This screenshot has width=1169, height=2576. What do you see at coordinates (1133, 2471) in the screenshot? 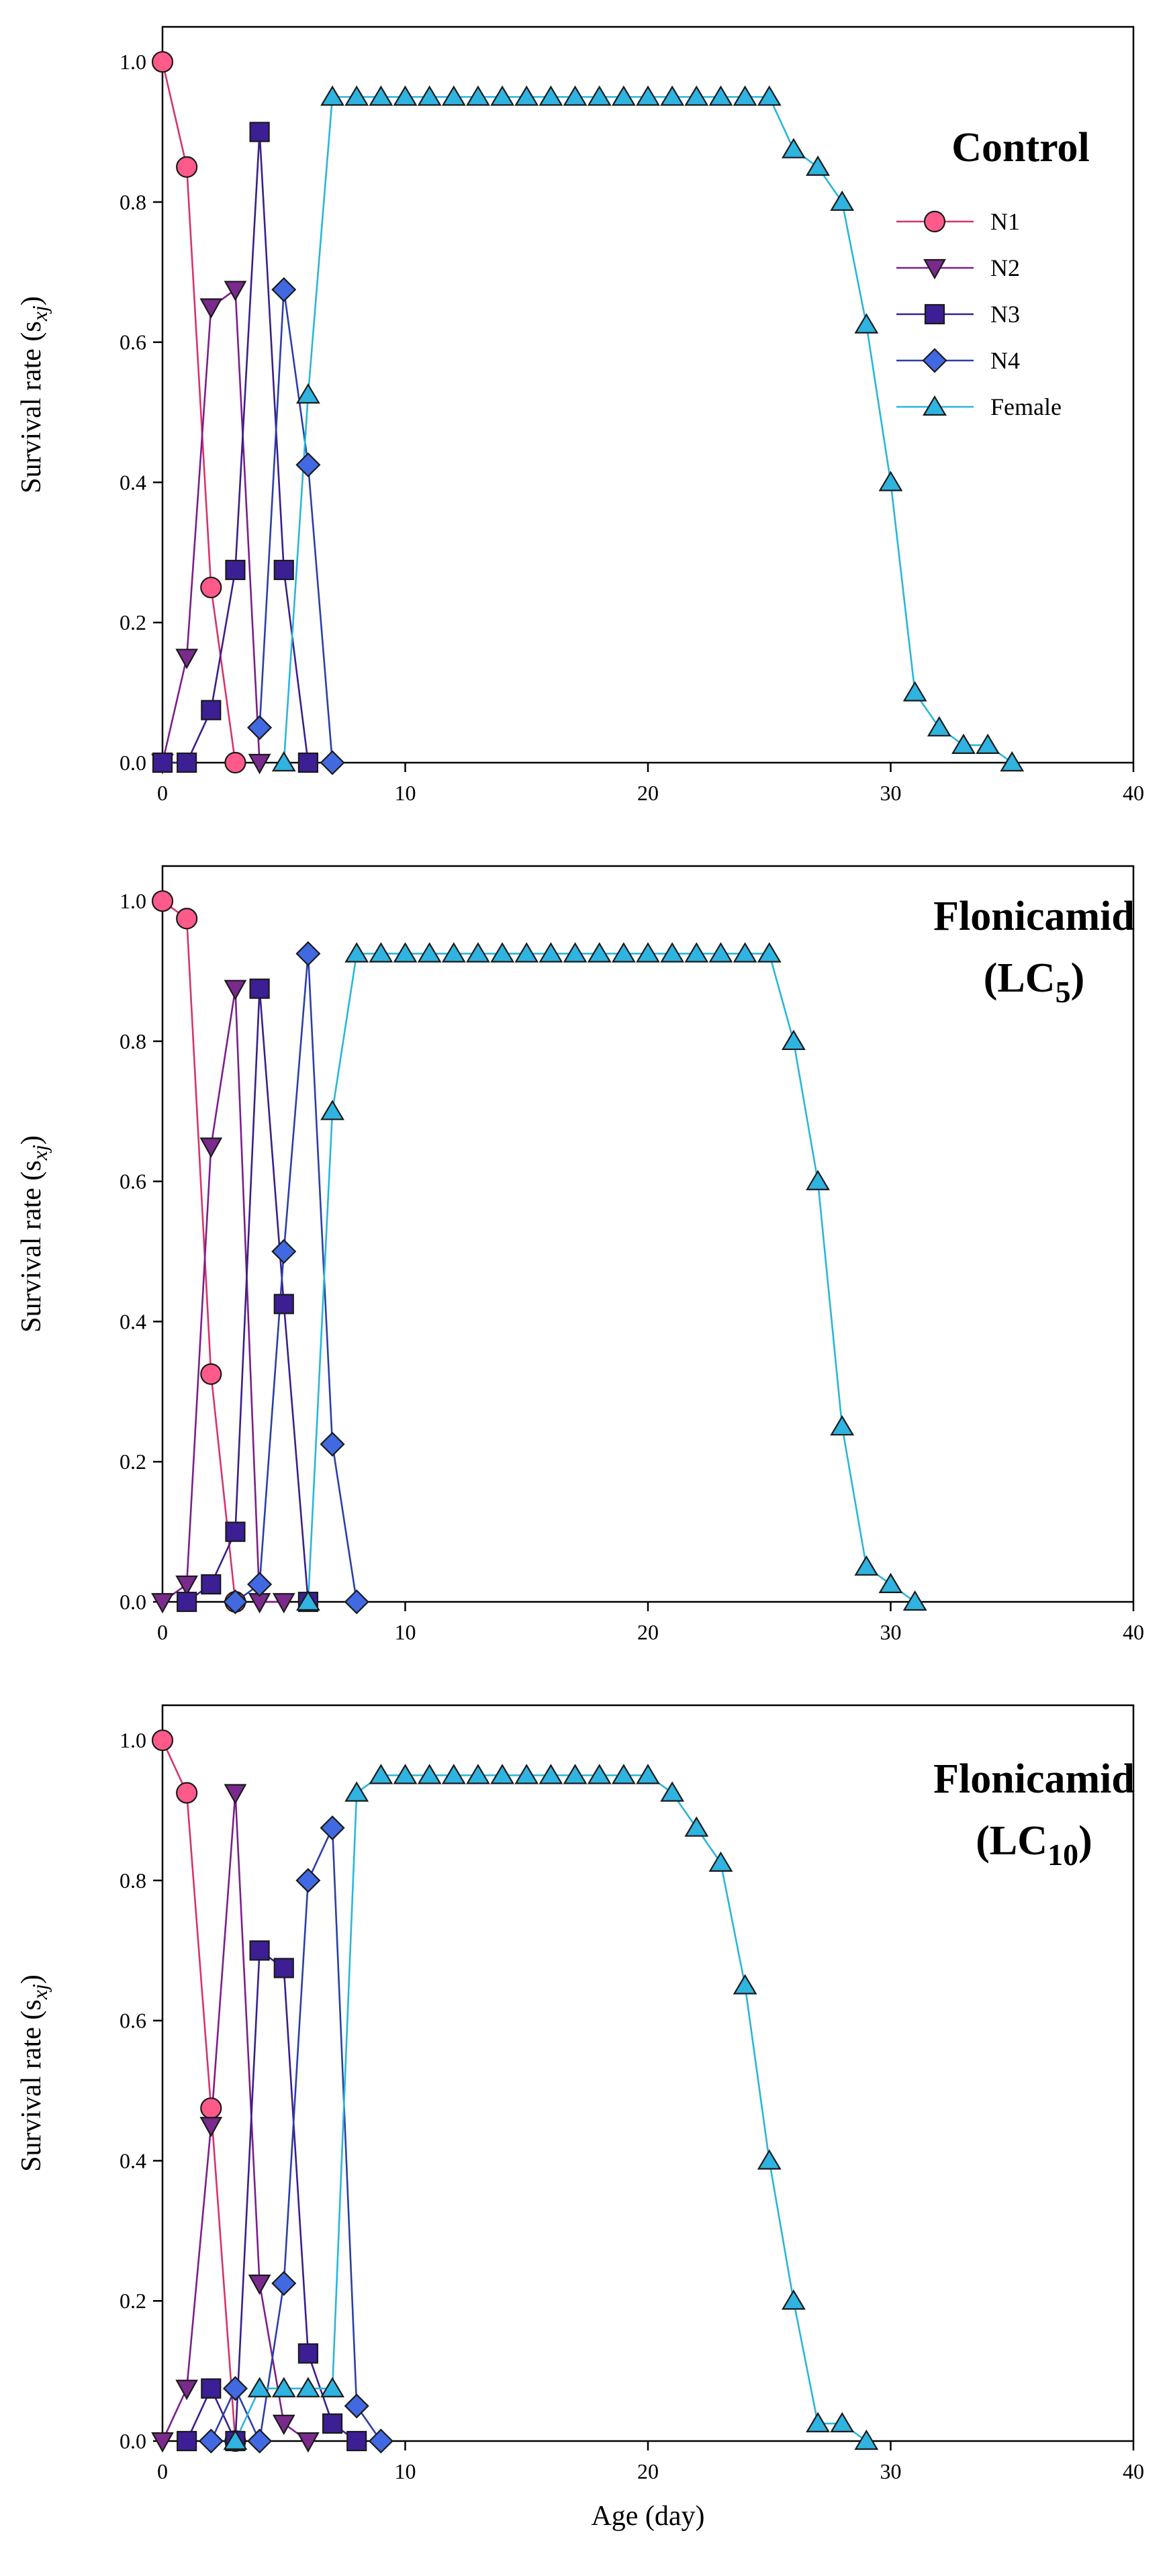
I see `x-tick-label: 40` at bounding box center [1133, 2471].